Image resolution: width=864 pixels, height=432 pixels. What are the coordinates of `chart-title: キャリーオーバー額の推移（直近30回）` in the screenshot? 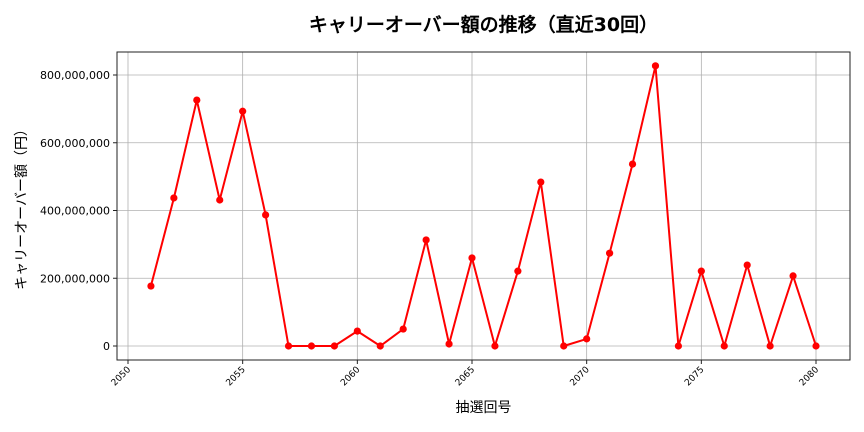 It's located at (483, 25).